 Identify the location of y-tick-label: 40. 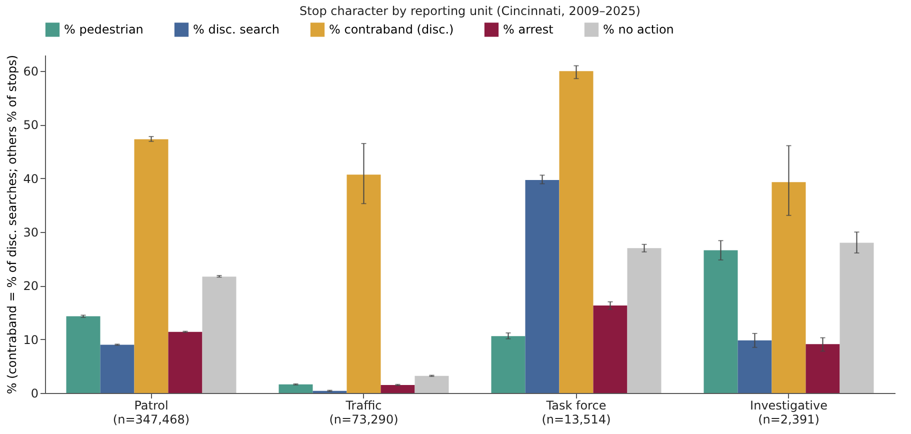
(30, 179).